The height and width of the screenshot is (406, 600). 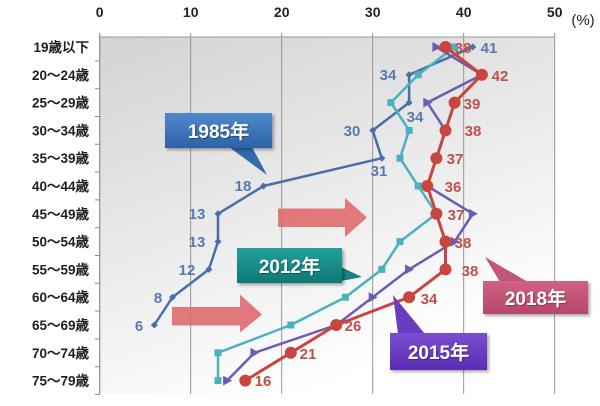 What do you see at coordinates (61, 47) in the screenshot?
I see `y-category-label: 19歳以下` at bounding box center [61, 47].